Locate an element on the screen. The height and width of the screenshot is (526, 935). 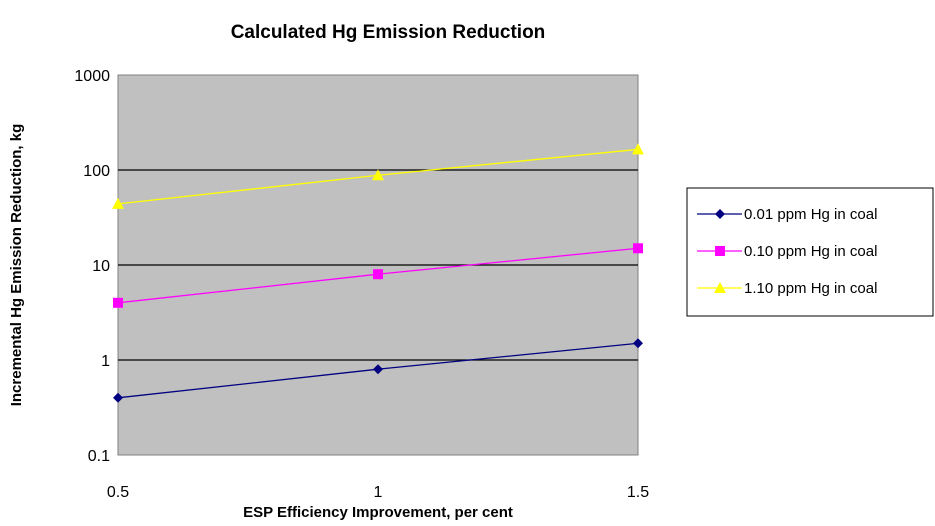
legend-label: 0.01 ppm Hg in coal is located at coordinates (810, 214).